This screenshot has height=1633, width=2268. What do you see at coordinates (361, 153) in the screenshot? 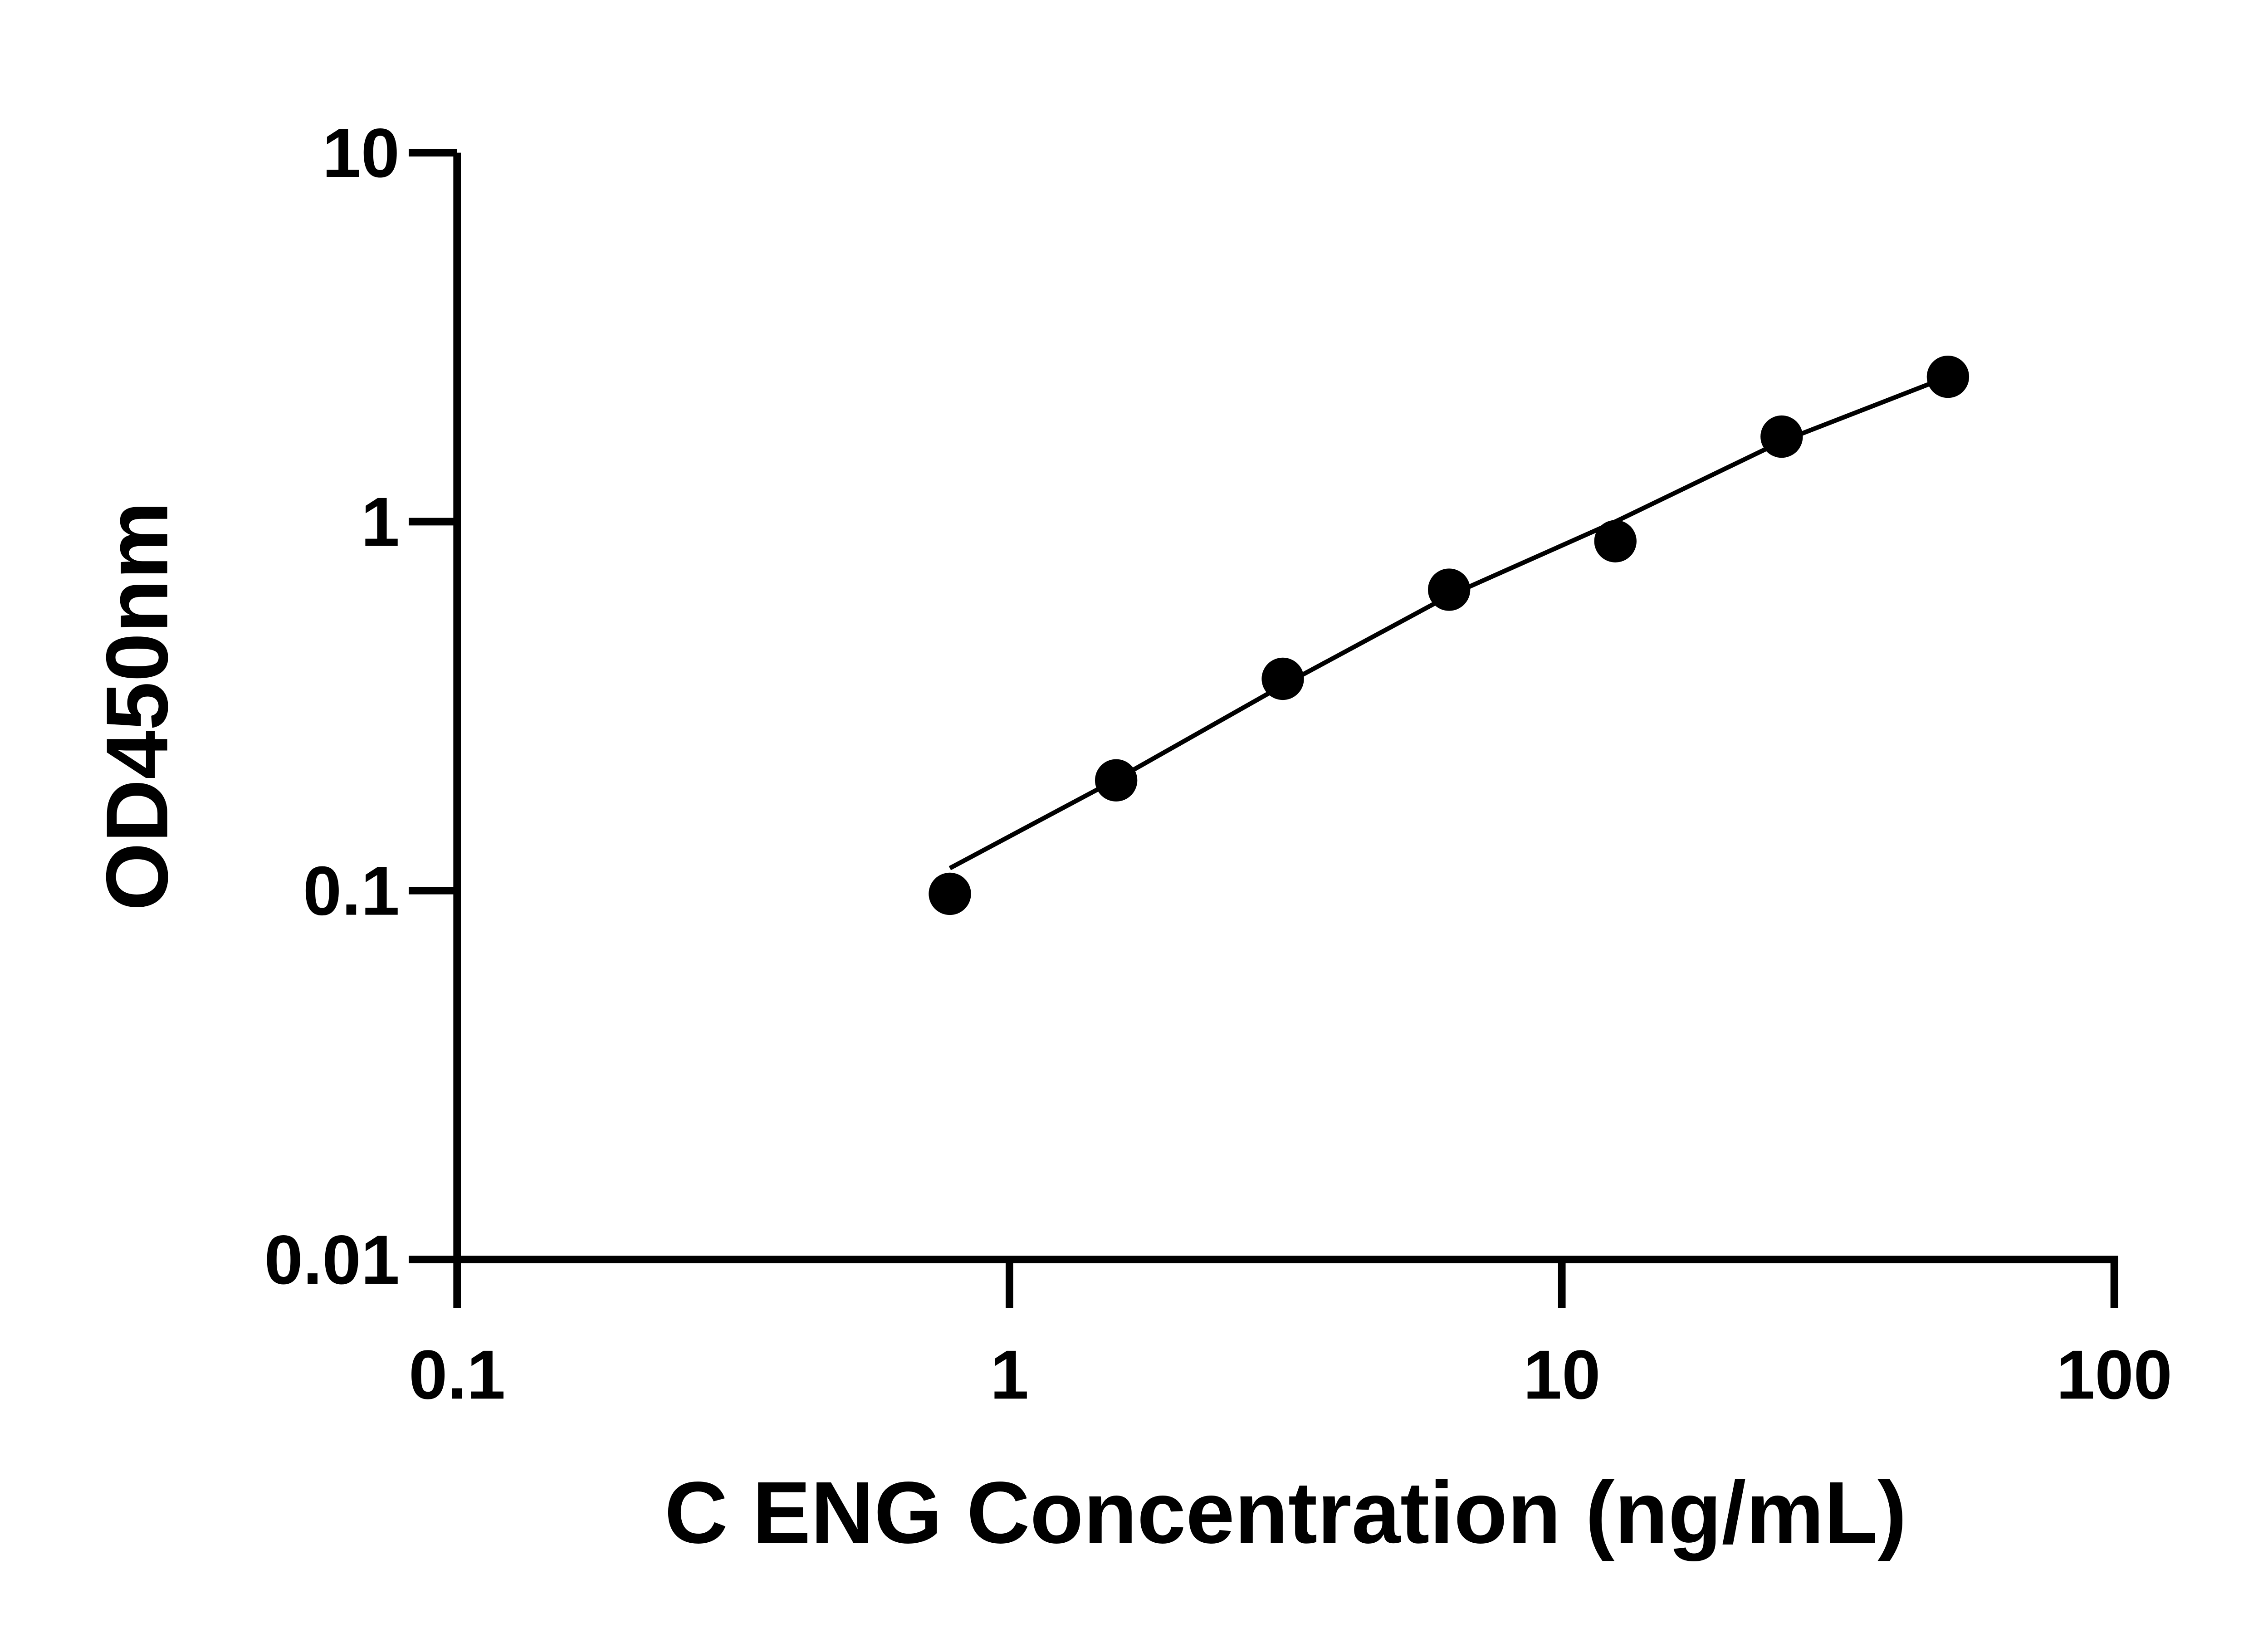
I see `y-tick-label: 10` at bounding box center [361, 153].